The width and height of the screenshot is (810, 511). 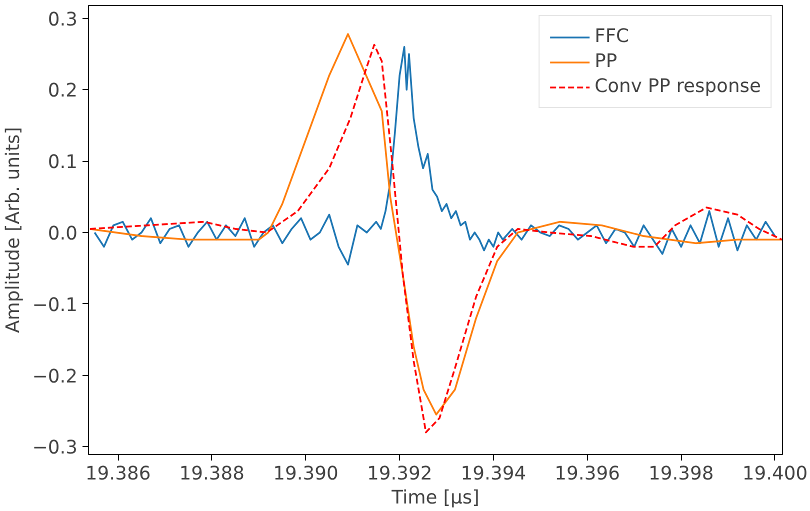 What do you see at coordinates (63, 91) in the screenshot?
I see `y-tick-label: 0.2` at bounding box center [63, 91].